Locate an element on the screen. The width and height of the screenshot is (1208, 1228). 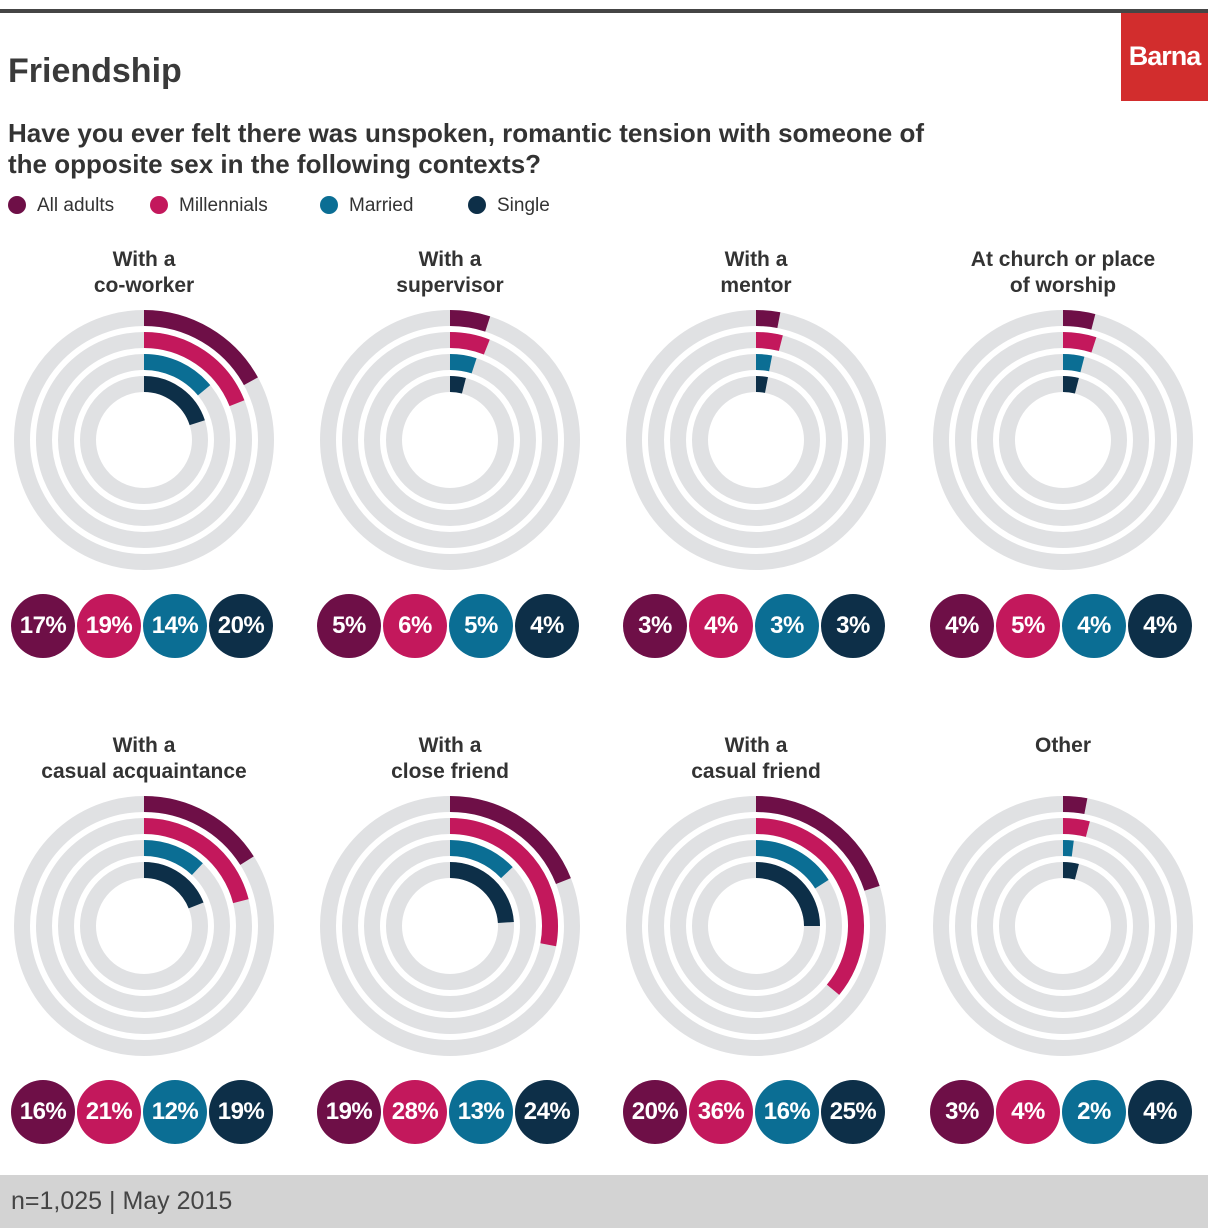
chart-panel: Other 3% 4% 2% 4% is located at coordinates (1063, 943).